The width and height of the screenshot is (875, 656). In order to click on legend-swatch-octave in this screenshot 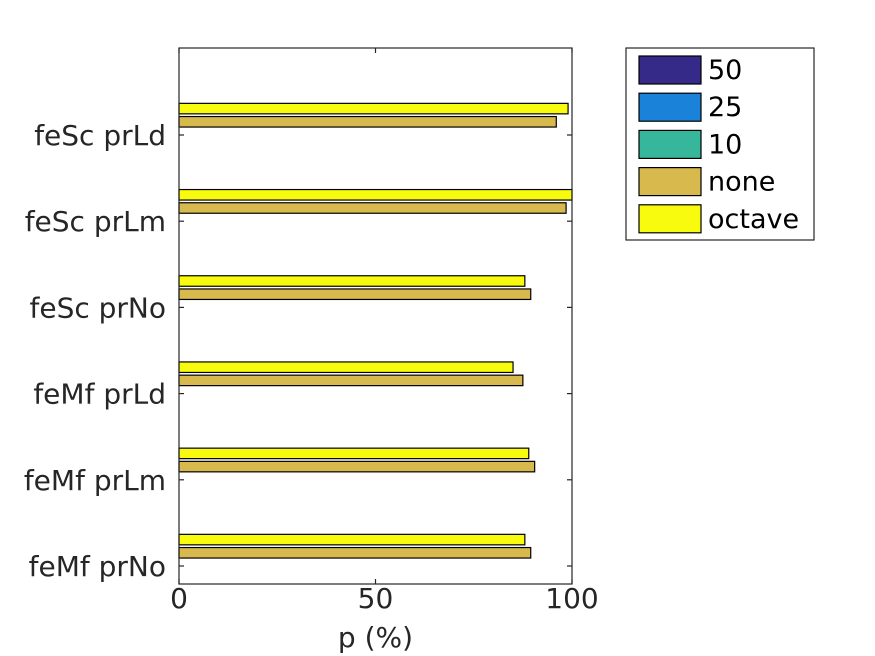, I will do `click(670, 219)`.